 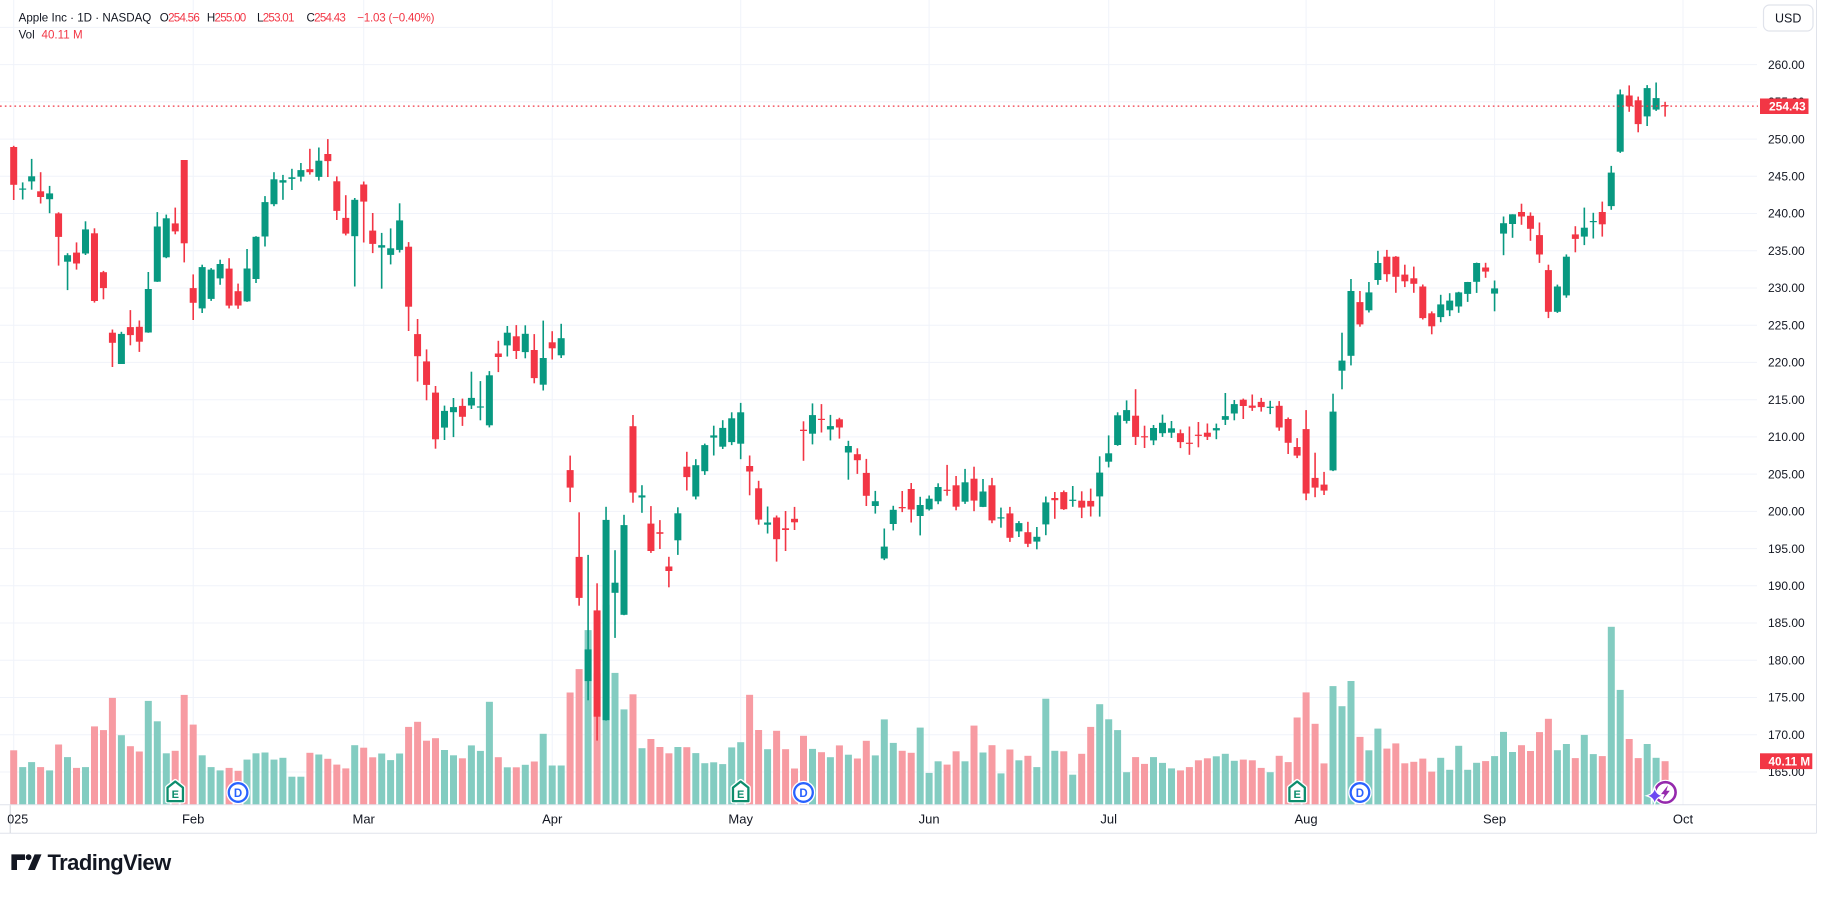 What do you see at coordinates (1786, 474) in the screenshot?
I see `svg-text: 205.00` at bounding box center [1786, 474].